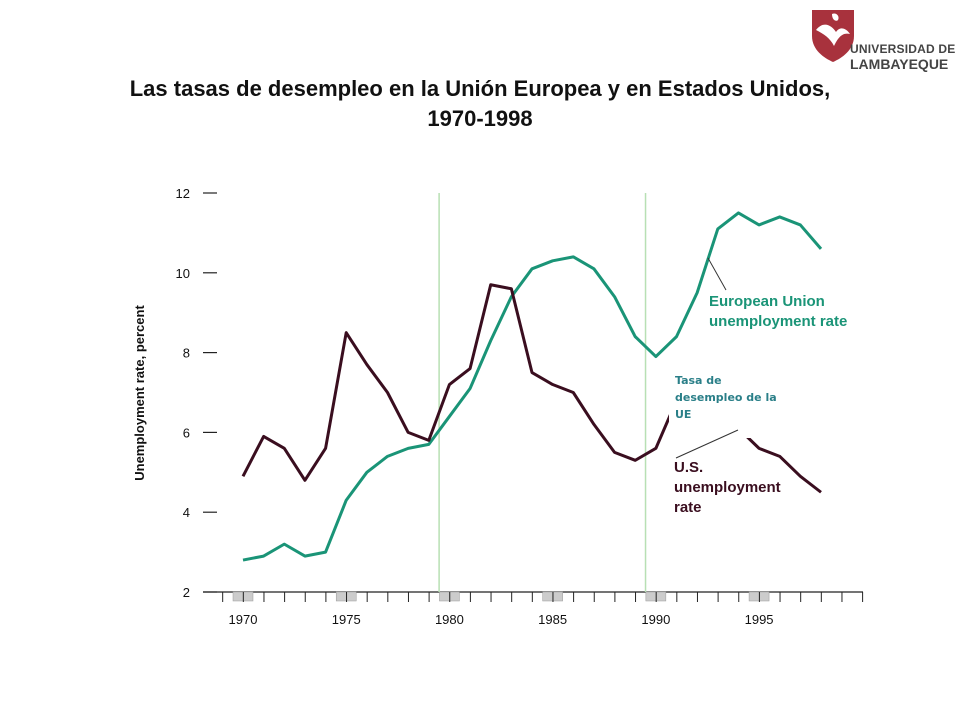  I want to click on x-tick-label: 1995, so click(759, 619).